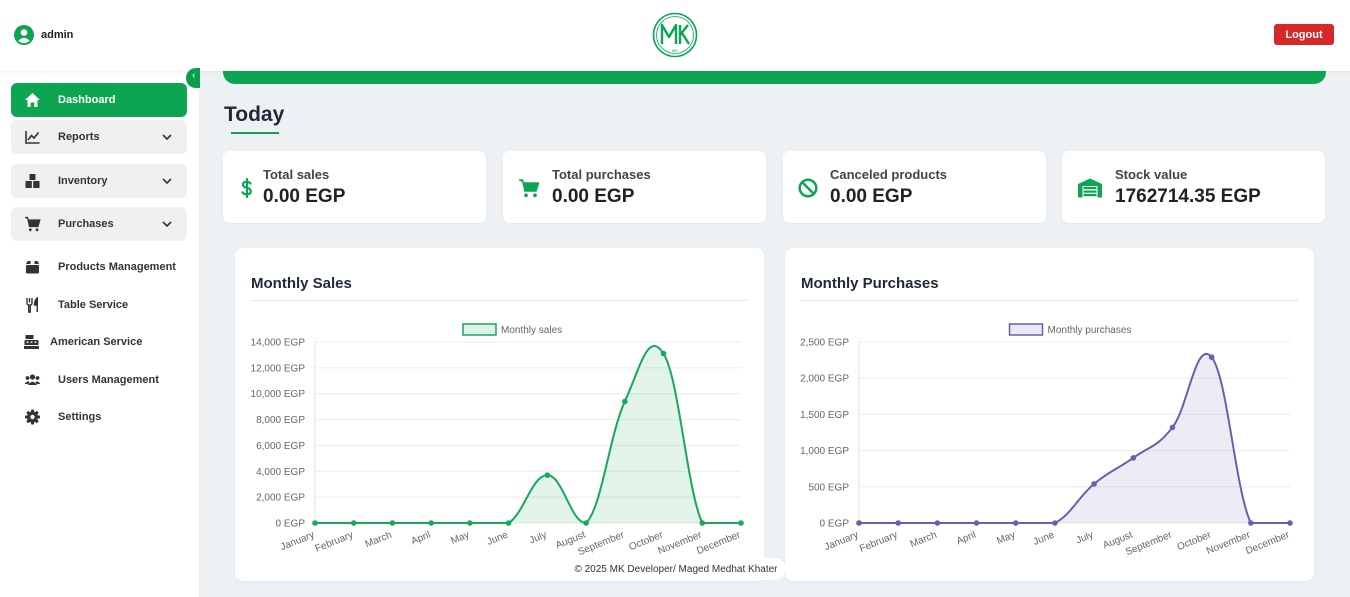 Image resolution: width=1350 pixels, height=597 pixels. Describe the element at coordinates (99, 100) in the screenshot. I see `sidebar-item-dashboard: Dashboard` at that location.